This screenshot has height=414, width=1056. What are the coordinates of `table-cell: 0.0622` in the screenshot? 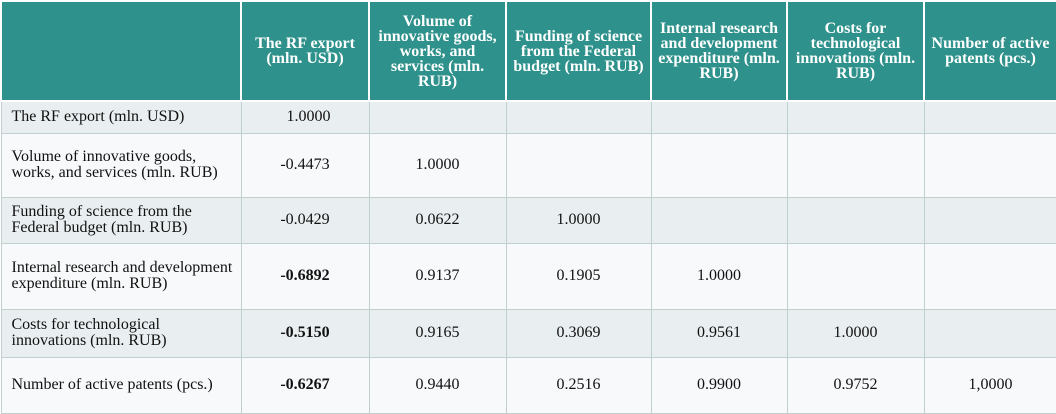 It's located at (437, 220).